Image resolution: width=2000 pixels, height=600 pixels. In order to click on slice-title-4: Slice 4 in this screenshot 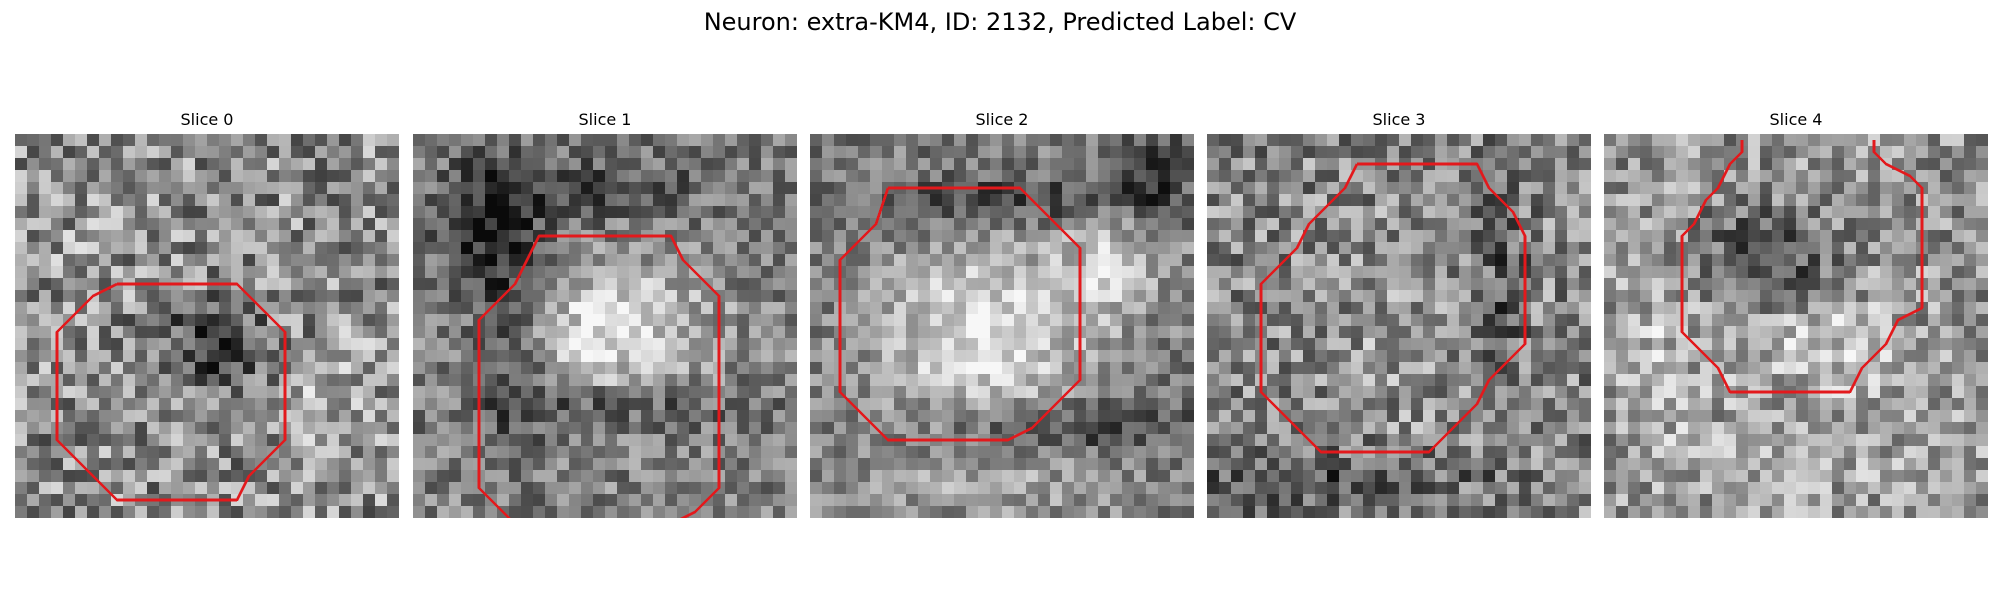, I will do `click(1796, 119)`.